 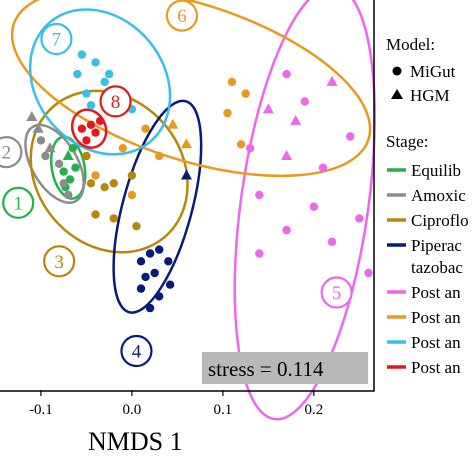 I want to click on x-tick-label: 0.2, so click(x=313, y=410).